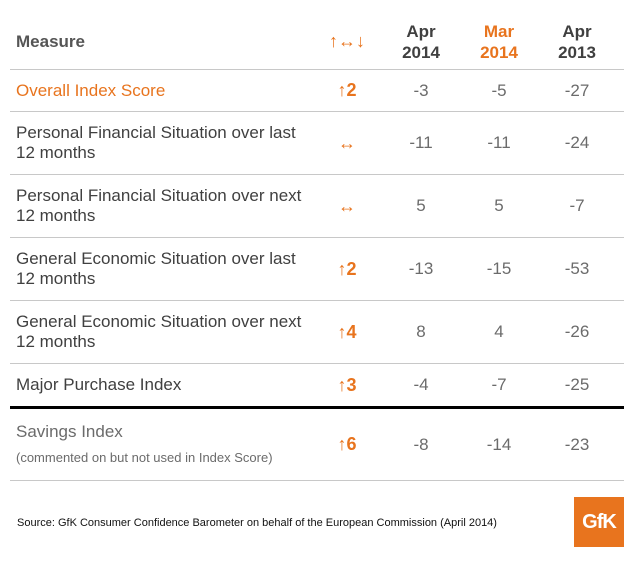  What do you see at coordinates (577, 41) in the screenshot?
I see `header-col-apr-2013: Apr 2013` at bounding box center [577, 41].